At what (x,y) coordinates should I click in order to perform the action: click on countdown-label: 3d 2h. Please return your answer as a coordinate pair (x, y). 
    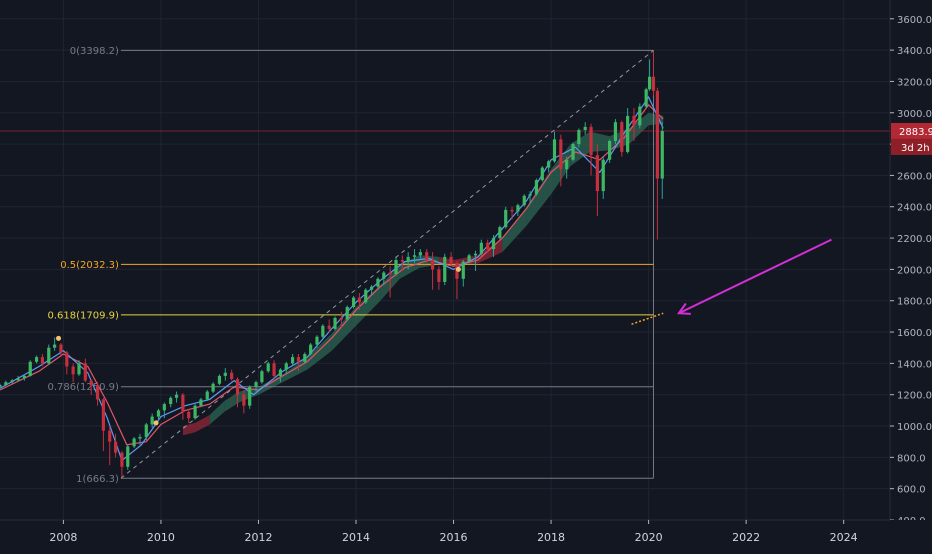
    Looking at the image, I should click on (915, 148).